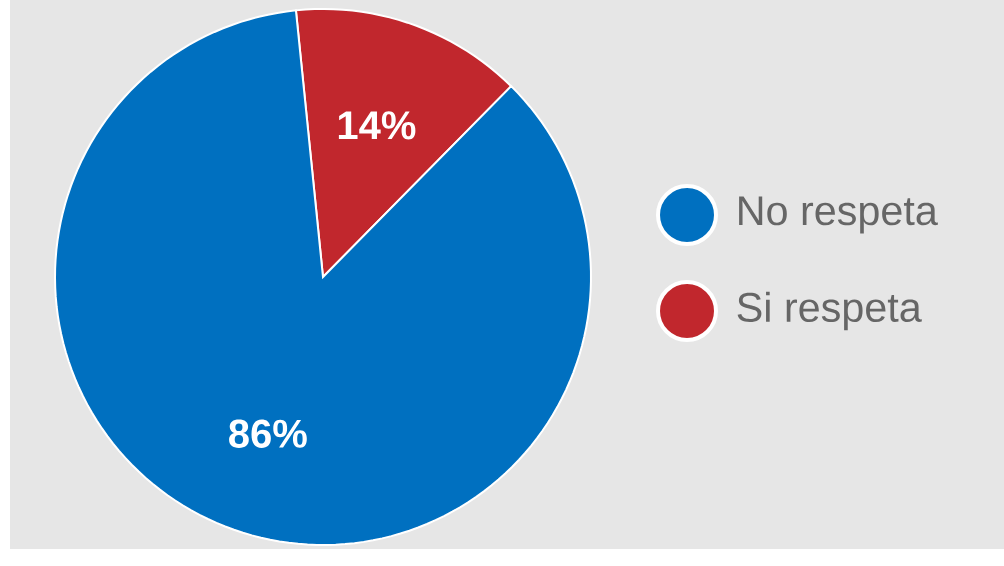  What do you see at coordinates (377, 125) in the screenshot?
I see `data-label: 14%` at bounding box center [377, 125].